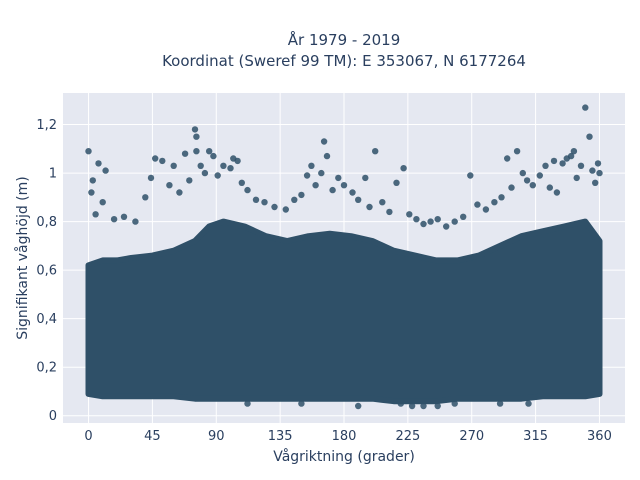 This screenshot has height=480, width=640. I want to click on x-tick-label: 315, so click(535, 436).